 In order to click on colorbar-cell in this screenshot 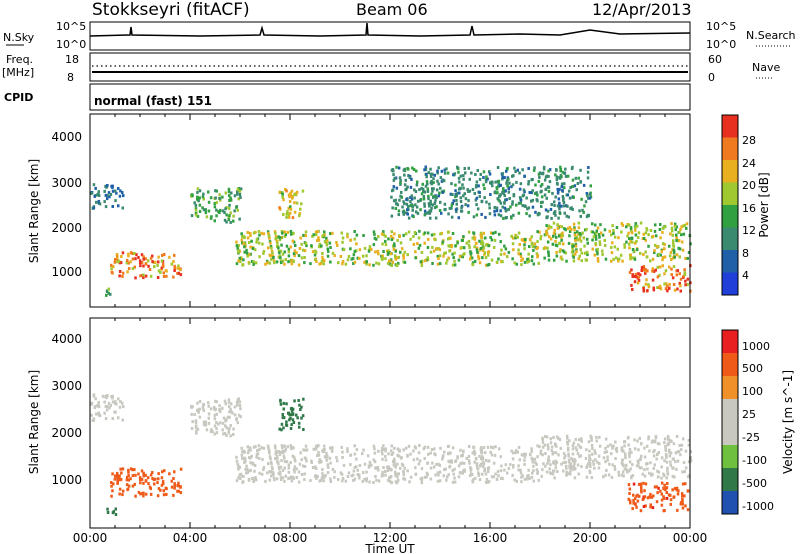, I will do `click(730, 342)`.